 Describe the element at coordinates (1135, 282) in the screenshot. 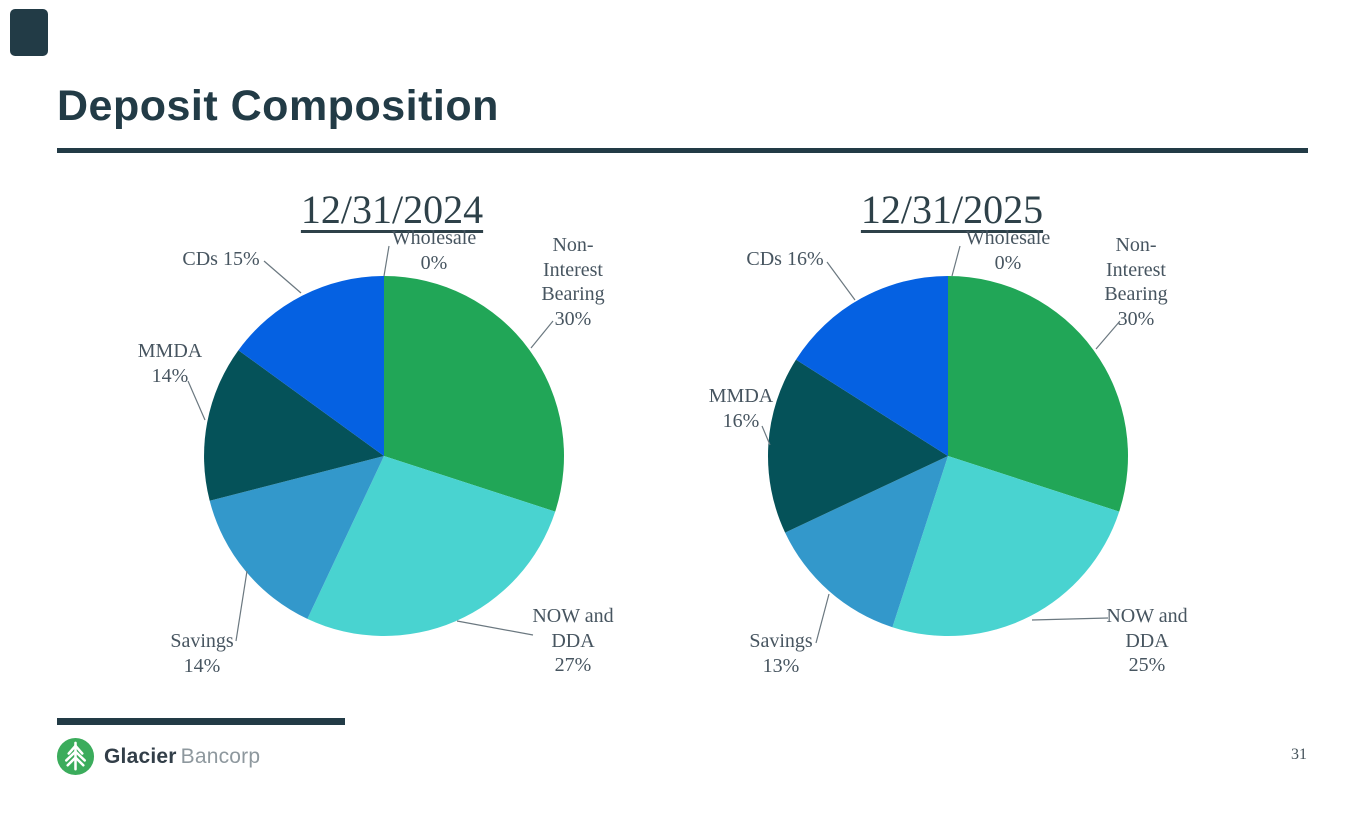

I see `label-non-interest-bearing-2025: Non- Interest Bearing 30%` at that location.